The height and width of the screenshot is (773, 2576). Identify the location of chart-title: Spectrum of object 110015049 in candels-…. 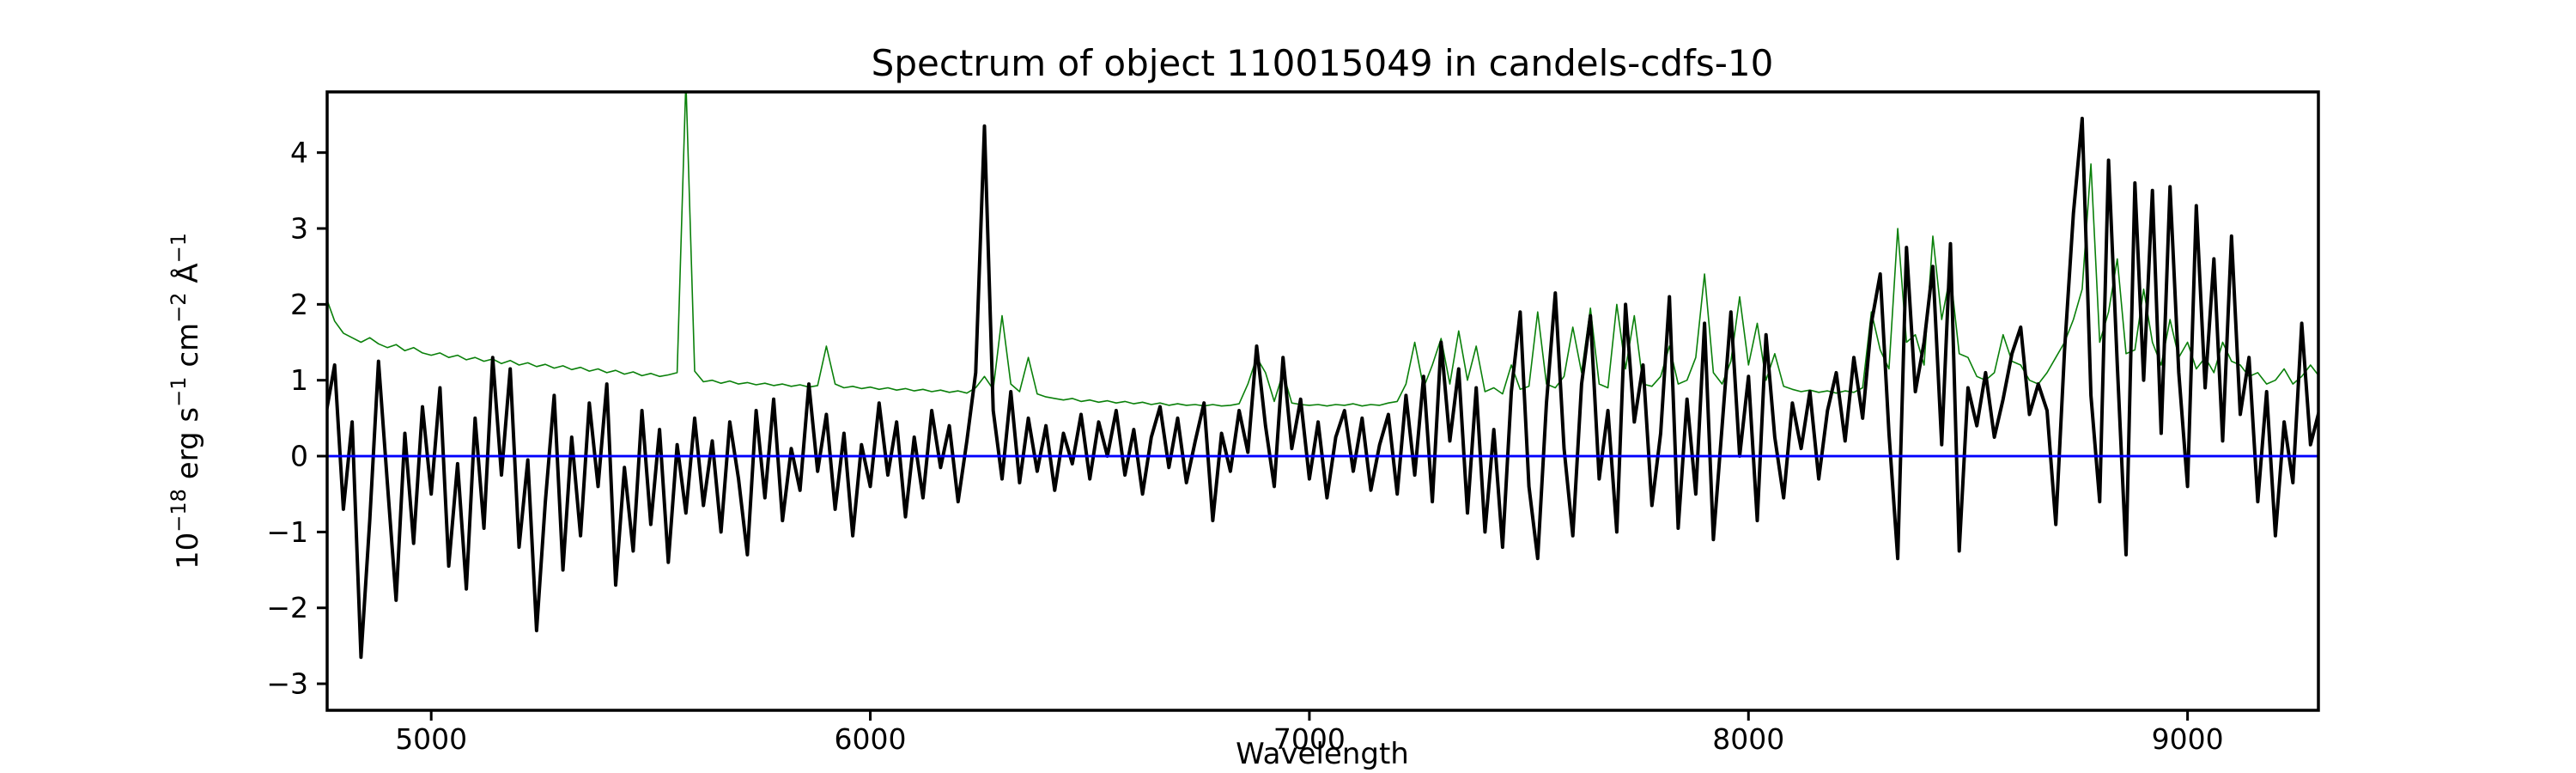
(1323, 63).